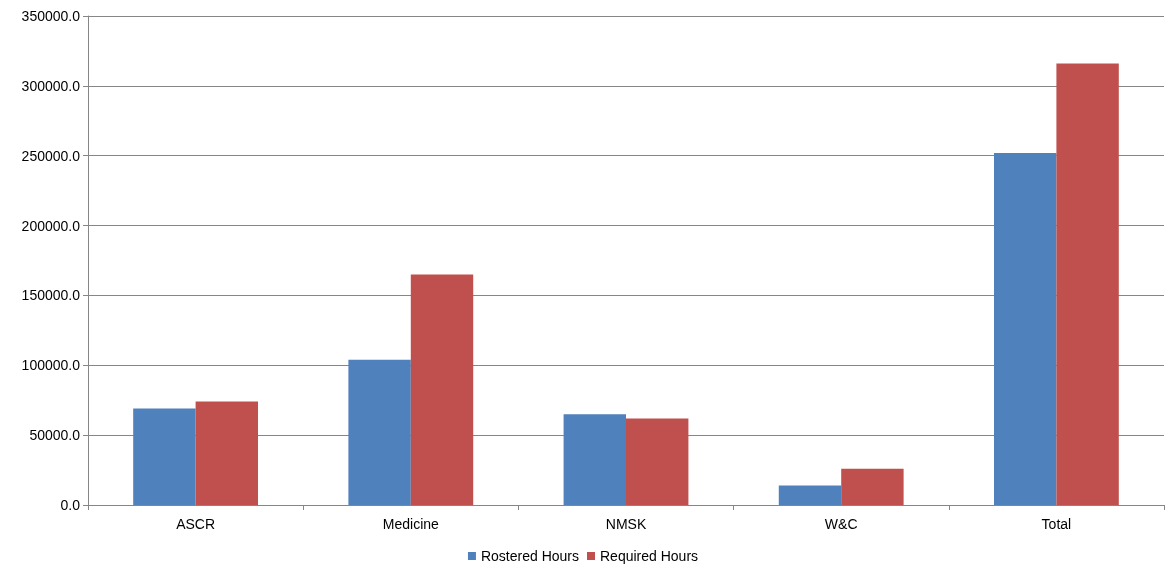 This screenshot has height=570, width=1166. I want to click on y-tick-label: 200000.0, so click(51, 225).